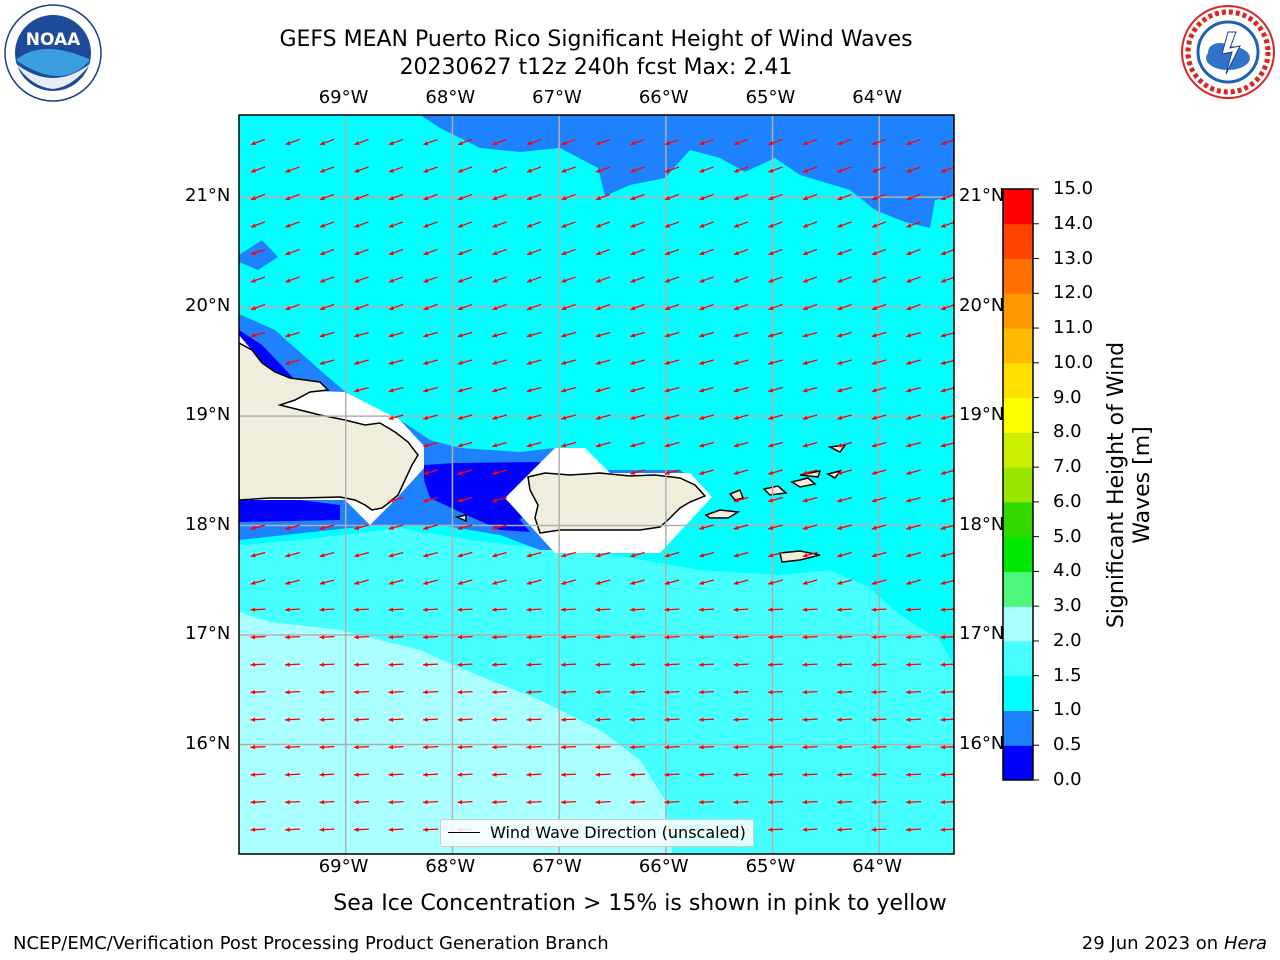 Image resolution: width=1280 pixels, height=960 pixels. What do you see at coordinates (208, 524) in the screenshot?
I see `lat-tick-label: 18°N` at bounding box center [208, 524].